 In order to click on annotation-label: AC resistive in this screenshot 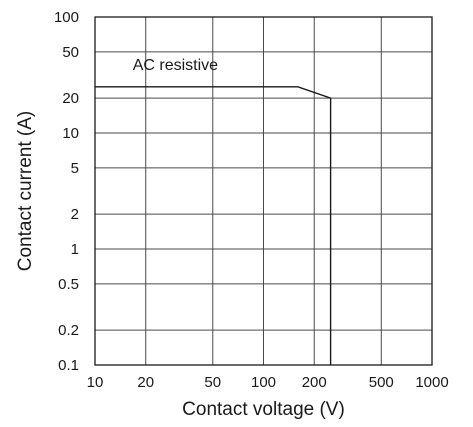, I will do `click(175, 65)`.